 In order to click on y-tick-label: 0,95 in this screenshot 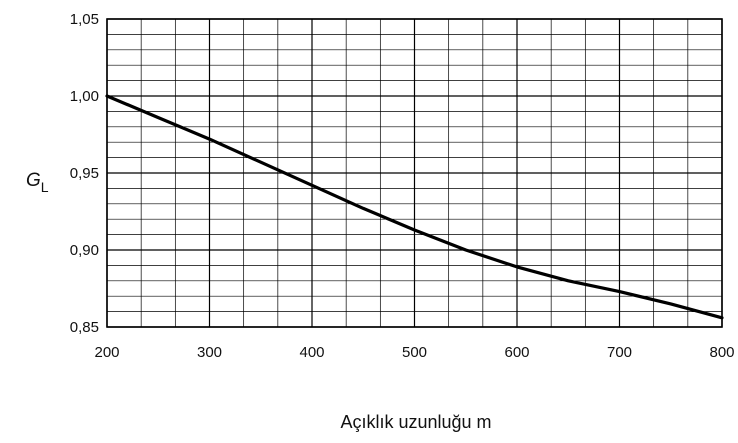, I will do `click(84, 173)`.